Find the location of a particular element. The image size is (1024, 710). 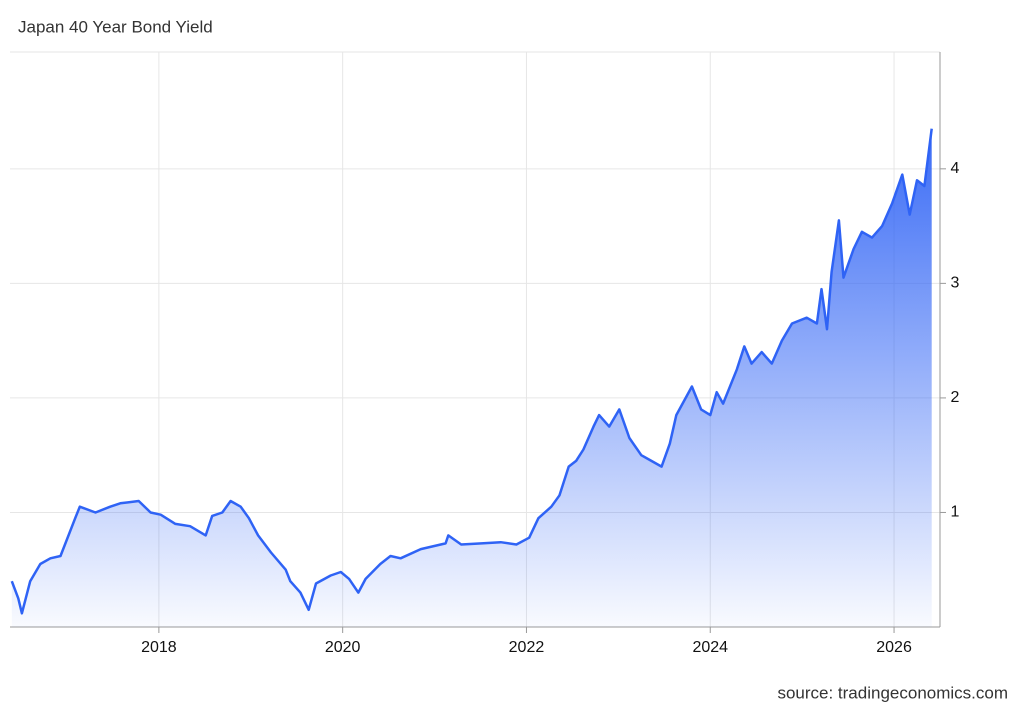

x-tick-label: 2018 is located at coordinates (159, 647).